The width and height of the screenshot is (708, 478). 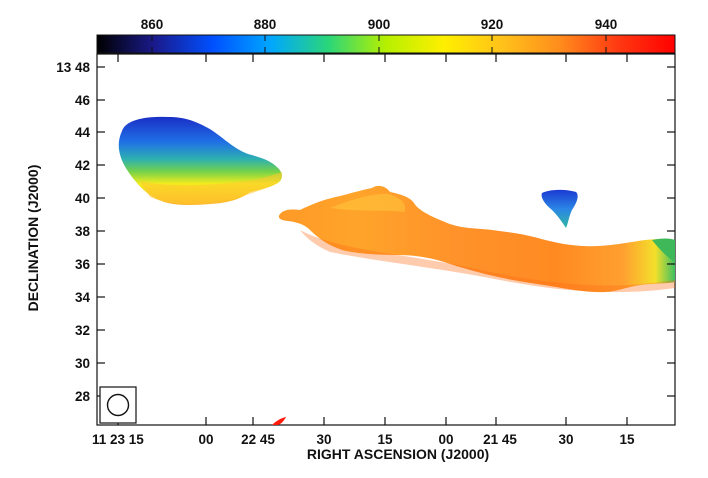 I want to click on emission-feature-south, so click(x=279, y=421).